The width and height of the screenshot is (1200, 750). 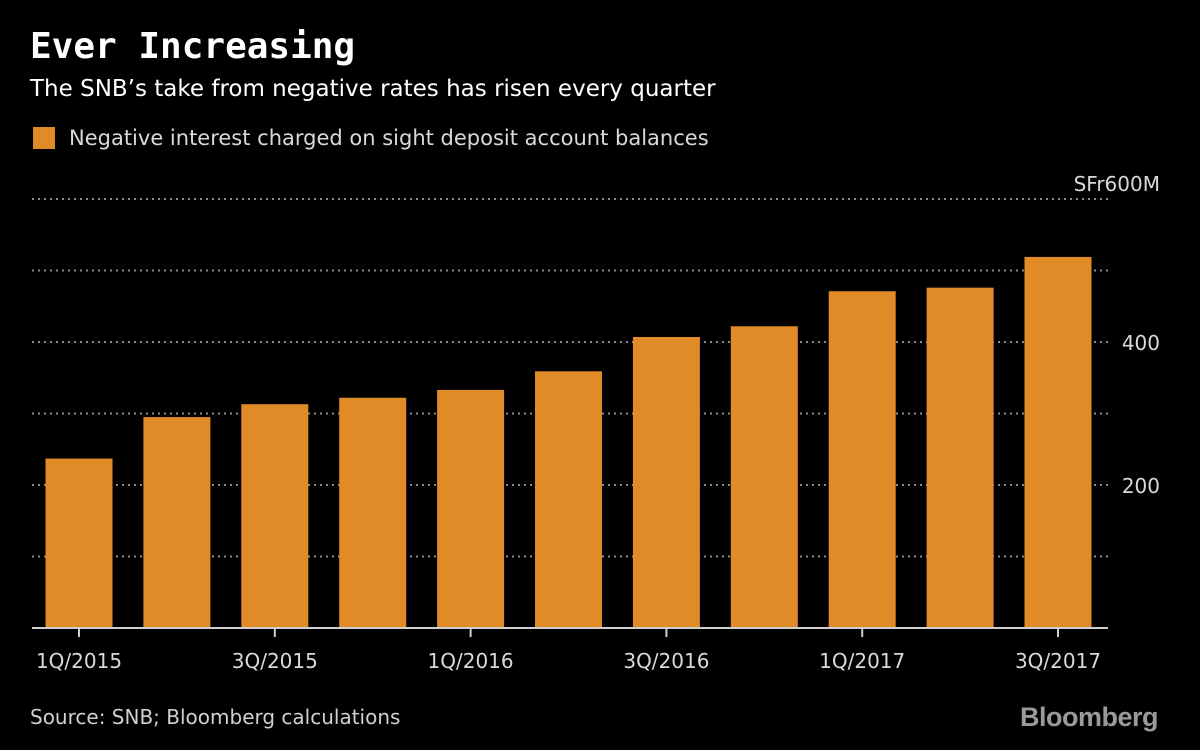 What do you see at coordinates (44, 138) in the screenshot?
I see `legend-swatch` at bounding box center [44, 138].